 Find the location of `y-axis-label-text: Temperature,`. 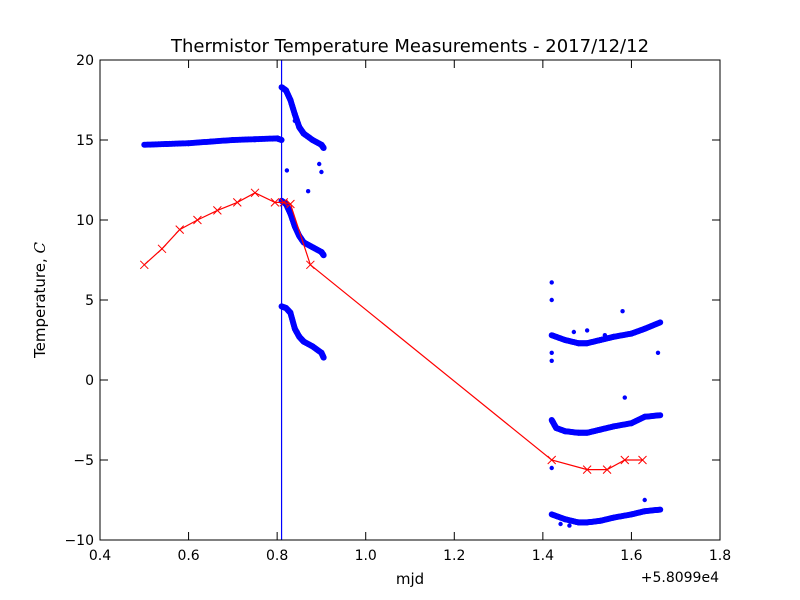

y-axis-label-text: Temperature, is located at coordinates (40, 306).